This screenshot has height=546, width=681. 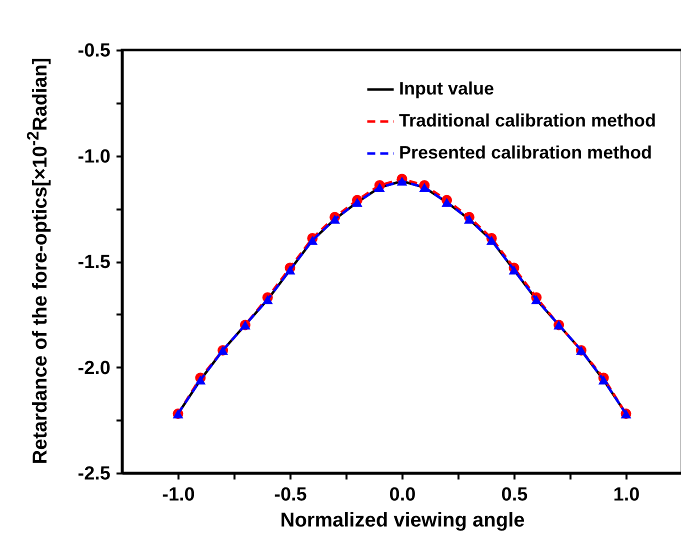 I want to click on x-tick-label: 1.0, so click(x=626, y=495).